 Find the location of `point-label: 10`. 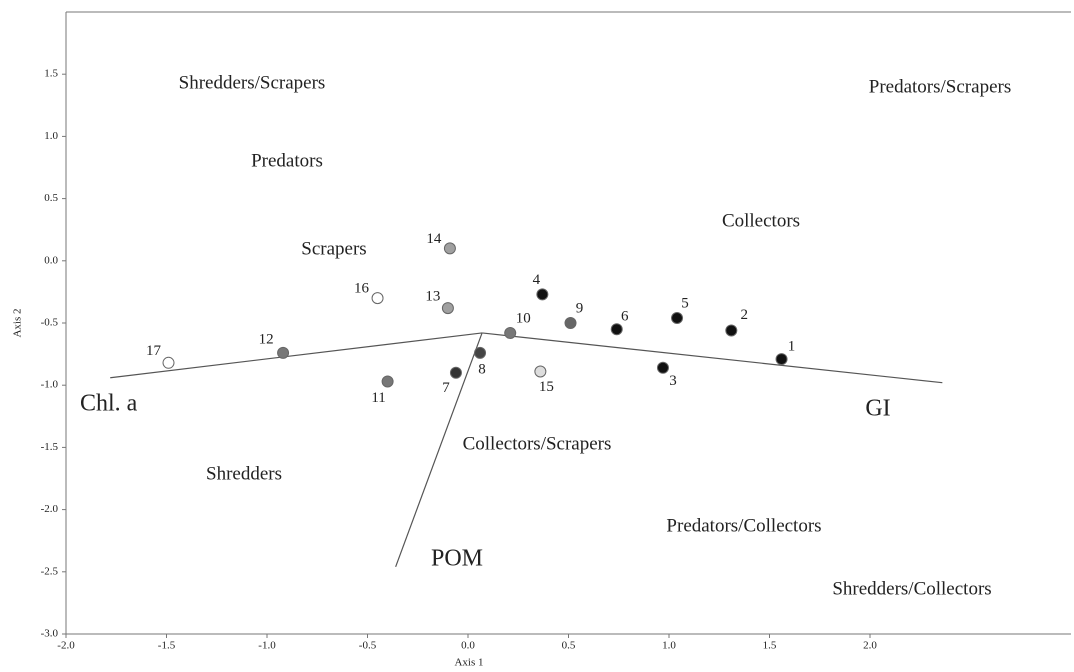

point-label: 10 is located at coordinates (523, 318).